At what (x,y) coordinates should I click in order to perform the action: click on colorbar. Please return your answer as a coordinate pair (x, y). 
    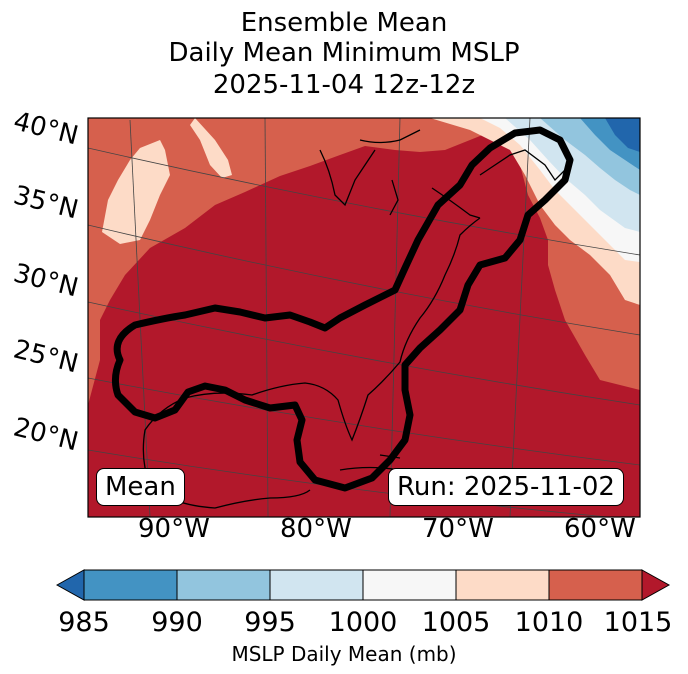
    Looking at the image, I should click on (363, 585).